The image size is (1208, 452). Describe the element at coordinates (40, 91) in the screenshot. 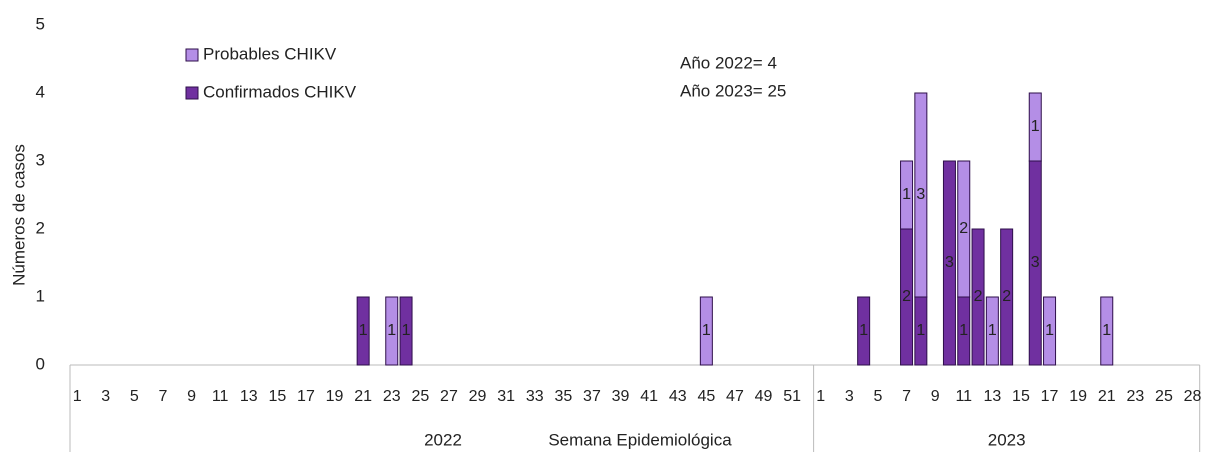

I see `y-tick-label: 4` at that location.